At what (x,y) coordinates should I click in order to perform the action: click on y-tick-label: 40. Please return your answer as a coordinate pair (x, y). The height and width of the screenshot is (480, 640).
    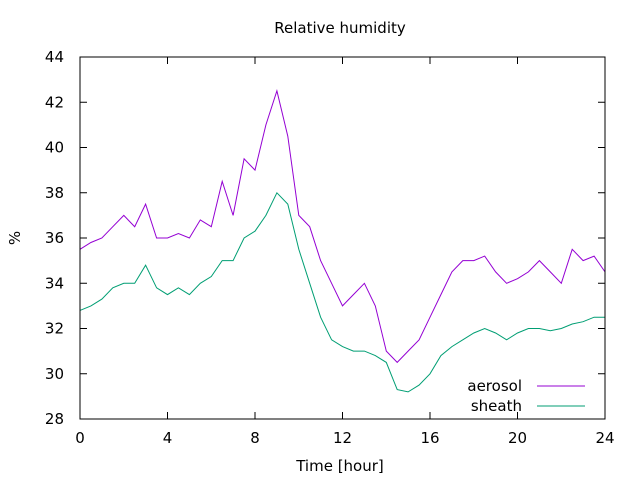
    Looking at the image, I should click on (54, 148).